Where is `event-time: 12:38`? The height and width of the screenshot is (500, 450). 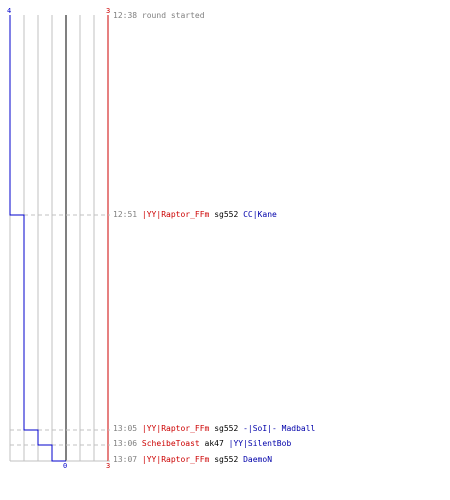 event-time: 12:38 is located at coordinates (125, 15).